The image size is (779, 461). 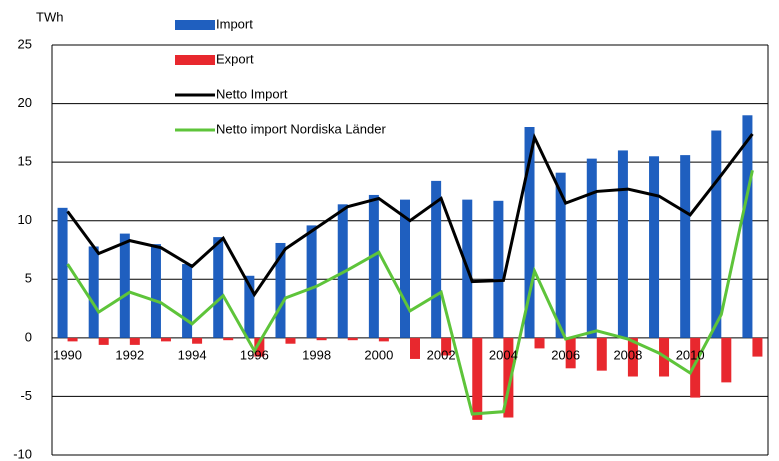 I want to click on legend-label: Netto Import, so click(x=252, y=93).